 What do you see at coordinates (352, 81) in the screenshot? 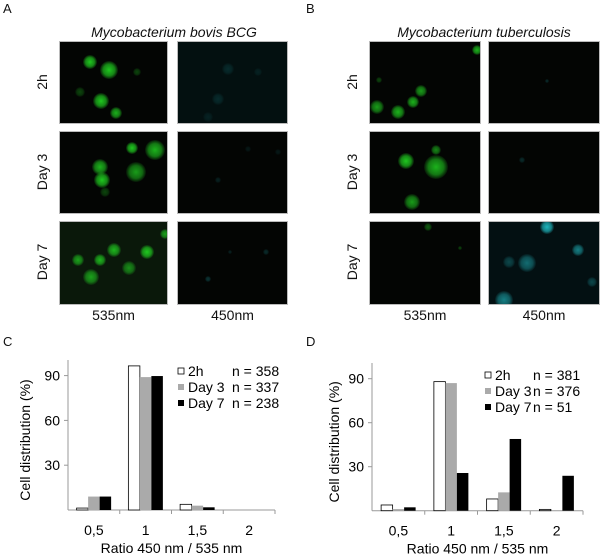
I see `row-label: 2h` at bounding box center [352, 81].